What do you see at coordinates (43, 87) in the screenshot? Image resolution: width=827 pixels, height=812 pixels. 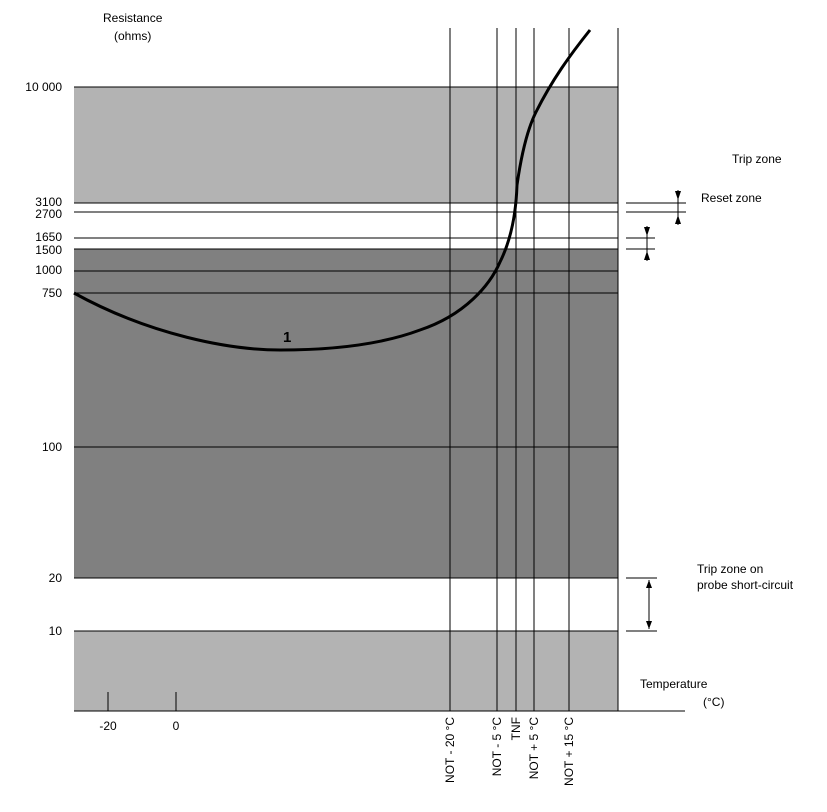 I see `y-tick-10000: 10 000` at bounding box center [43, 87].